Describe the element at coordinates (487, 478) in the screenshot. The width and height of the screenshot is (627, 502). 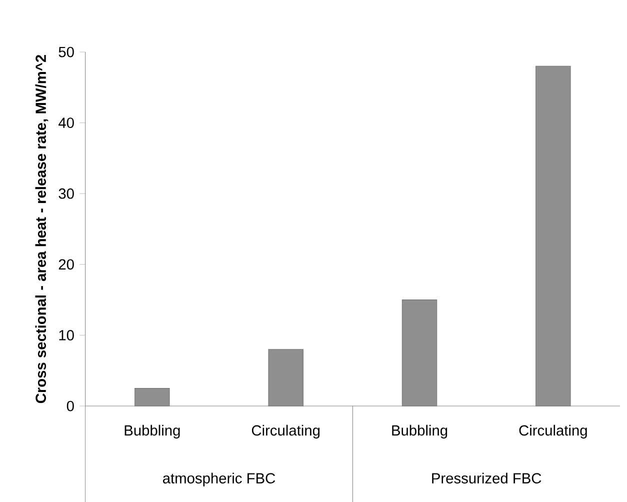
I see `text: Pressurized FBC` at that location.